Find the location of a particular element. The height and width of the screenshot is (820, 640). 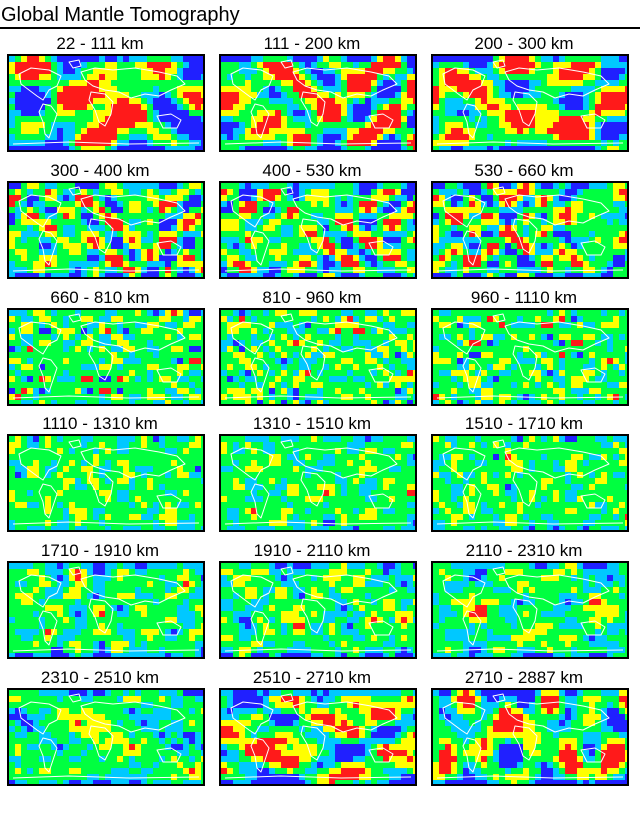

depth-range-label: 1710 - 1910 km is located at coordinates (100, 550).